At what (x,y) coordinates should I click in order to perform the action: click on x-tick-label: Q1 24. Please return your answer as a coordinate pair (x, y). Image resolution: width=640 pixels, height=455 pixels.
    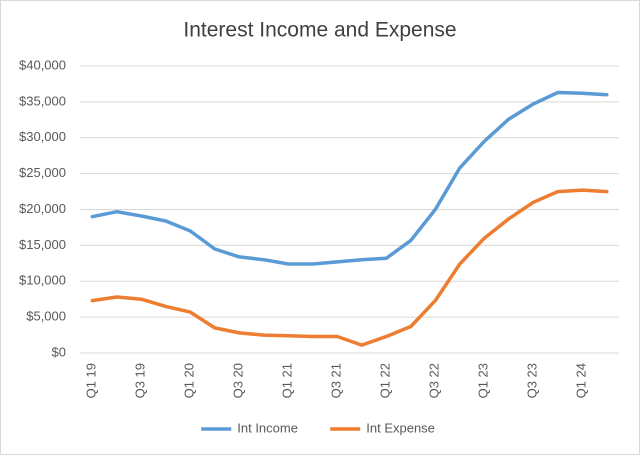
    Looking at the image, I should click on (581, 380).